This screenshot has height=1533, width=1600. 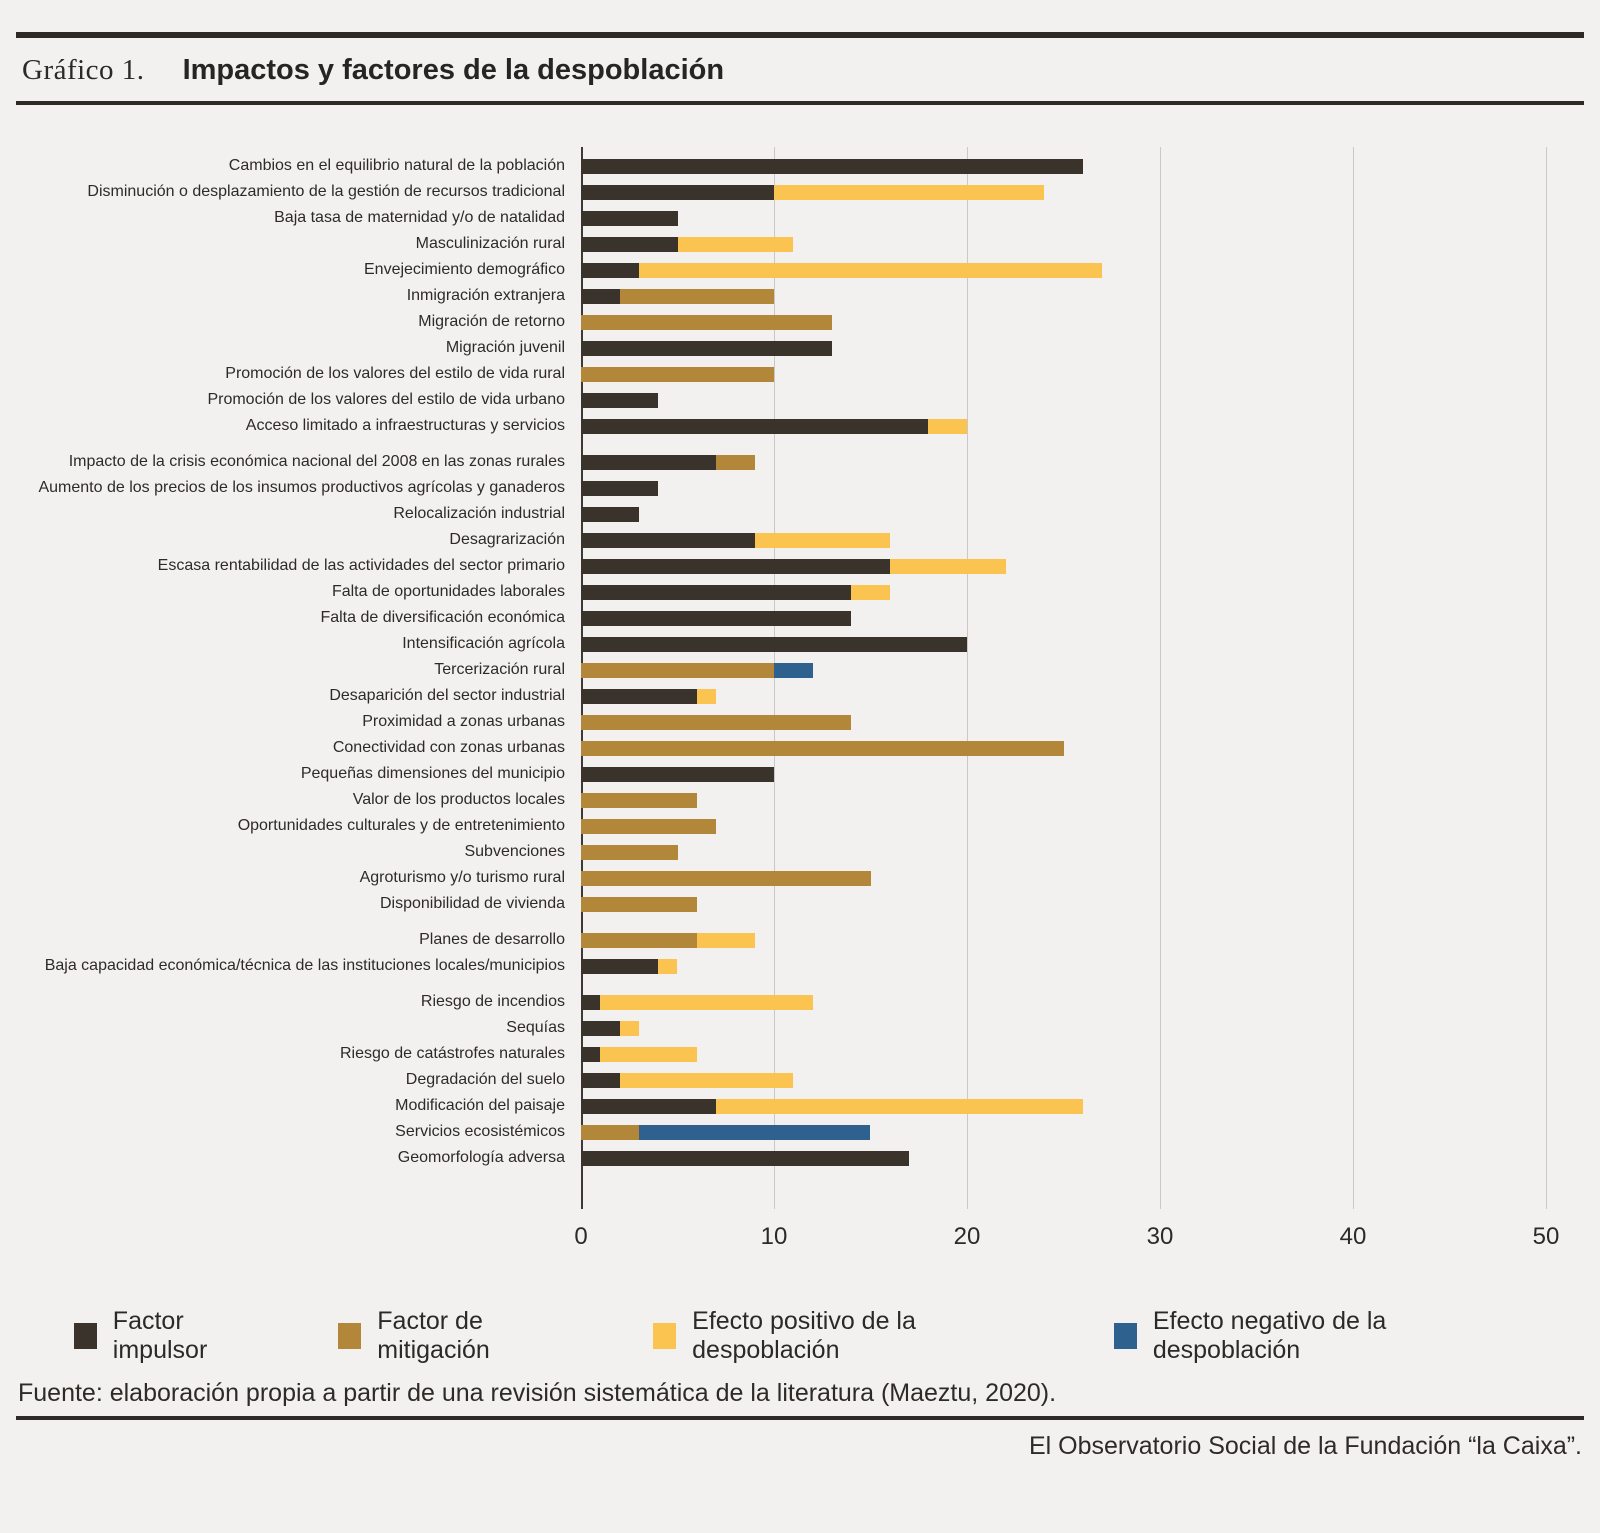 I want to click on legend-label: Efecto positivo de la despoblación, so click(x=804, y=1335).